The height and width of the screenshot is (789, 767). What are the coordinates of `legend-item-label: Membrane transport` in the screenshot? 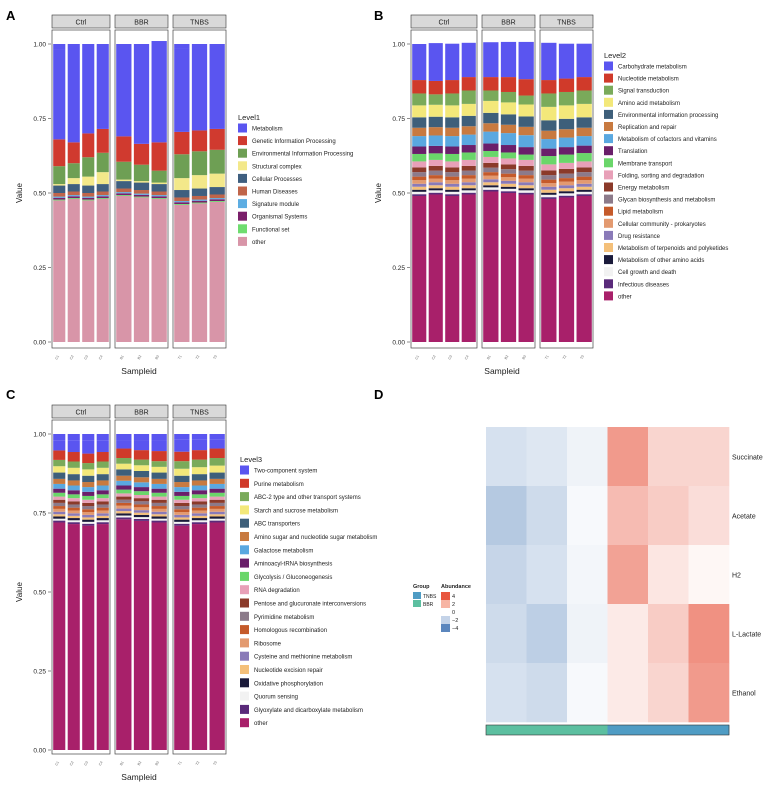 It's located at (645, 164).